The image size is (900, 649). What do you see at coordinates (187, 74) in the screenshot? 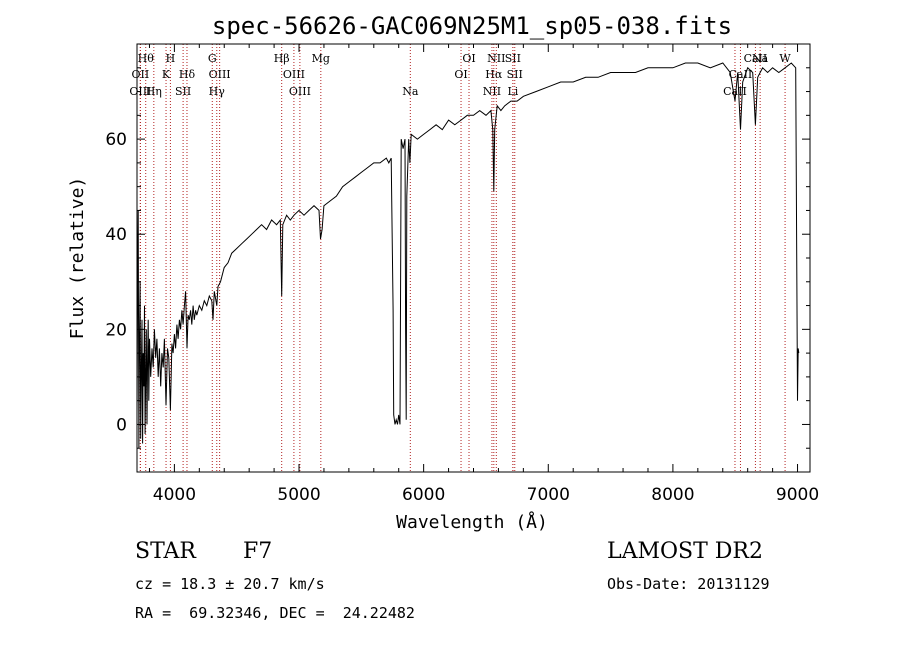
I see `line-marker-label: Hδ` at bounding box center [187, 74].